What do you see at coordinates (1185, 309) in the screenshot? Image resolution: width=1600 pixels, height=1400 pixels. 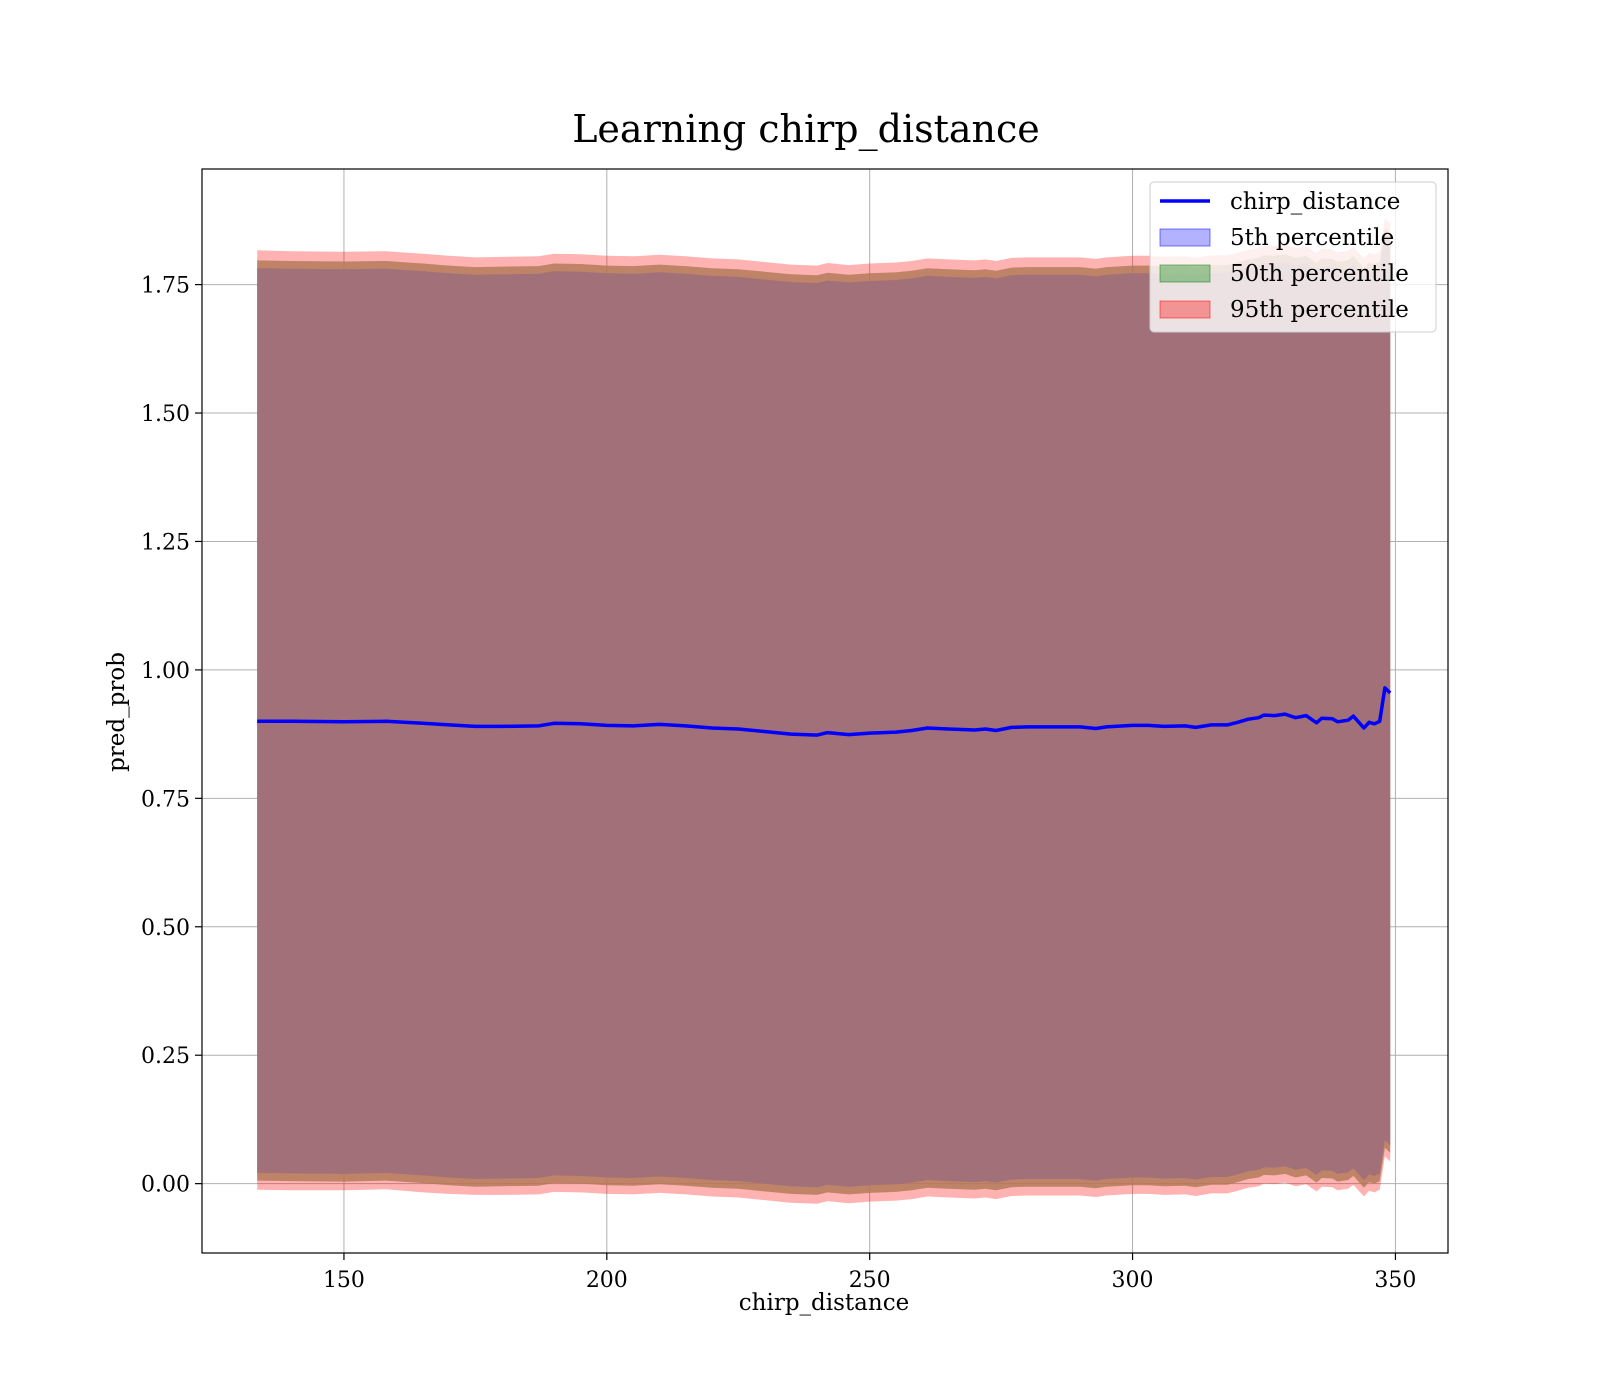 I see `legend-swatch-95th` at bounding box center [1185, 309].